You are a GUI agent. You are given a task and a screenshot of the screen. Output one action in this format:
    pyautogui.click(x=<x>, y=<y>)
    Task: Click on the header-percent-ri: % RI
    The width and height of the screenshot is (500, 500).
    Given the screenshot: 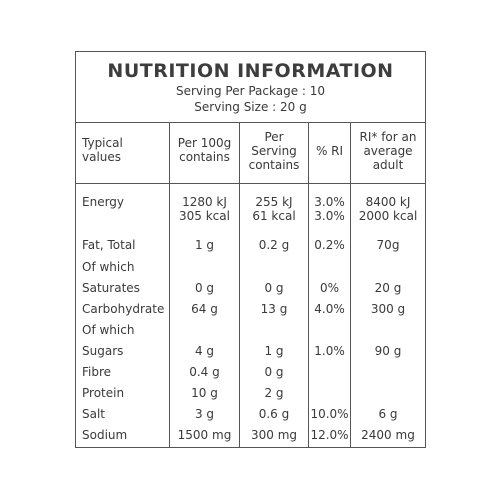 What is the action you would take?
    pyautogui.click(x=329, y=151)
    